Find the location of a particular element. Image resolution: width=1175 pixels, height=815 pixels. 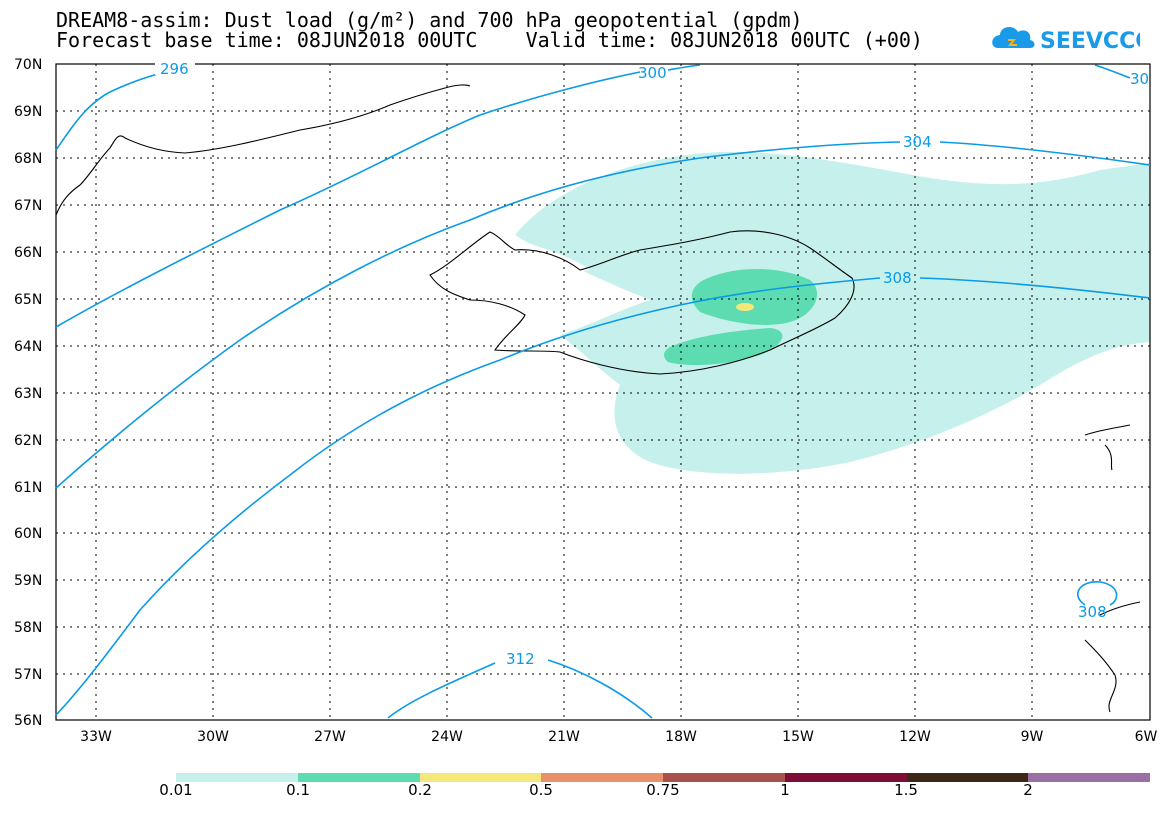

svg-text: 62N is located at coordinates (28, 441).